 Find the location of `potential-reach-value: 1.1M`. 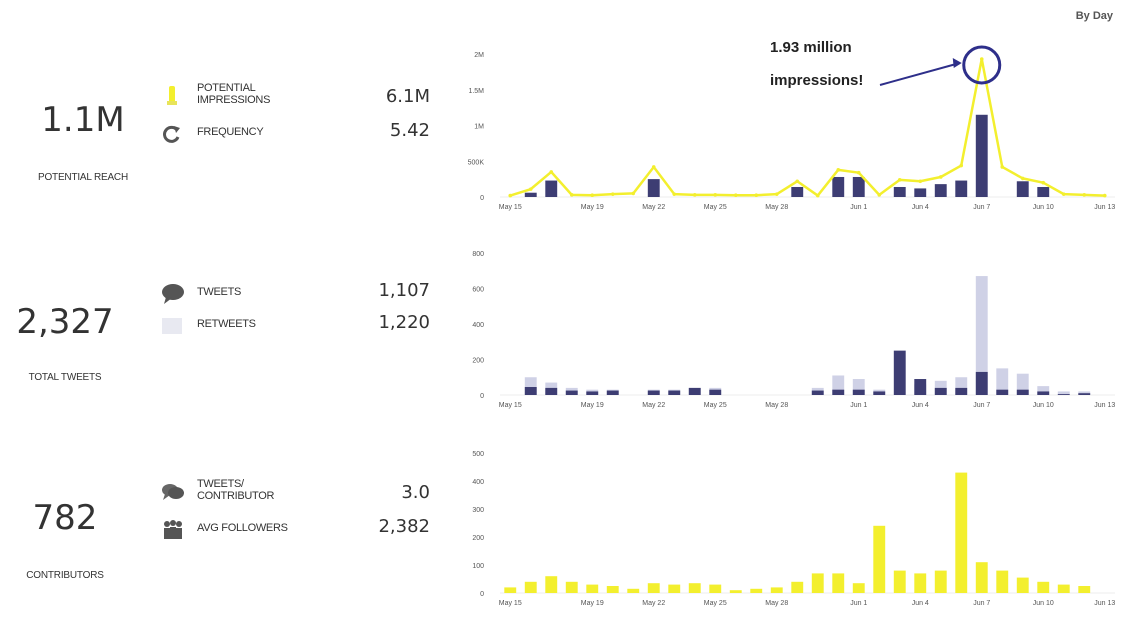

potential-reach-value: 1.1M is located at coordinates (83, 120).